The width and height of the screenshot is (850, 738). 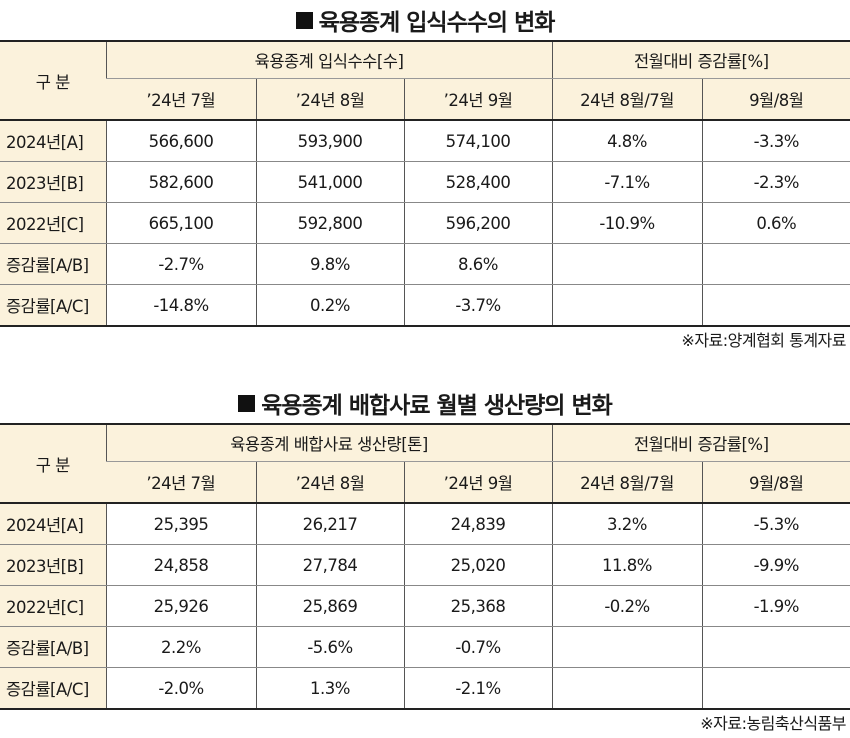 I want to click on table-cell: 25,926, so click(x=180, y=606).